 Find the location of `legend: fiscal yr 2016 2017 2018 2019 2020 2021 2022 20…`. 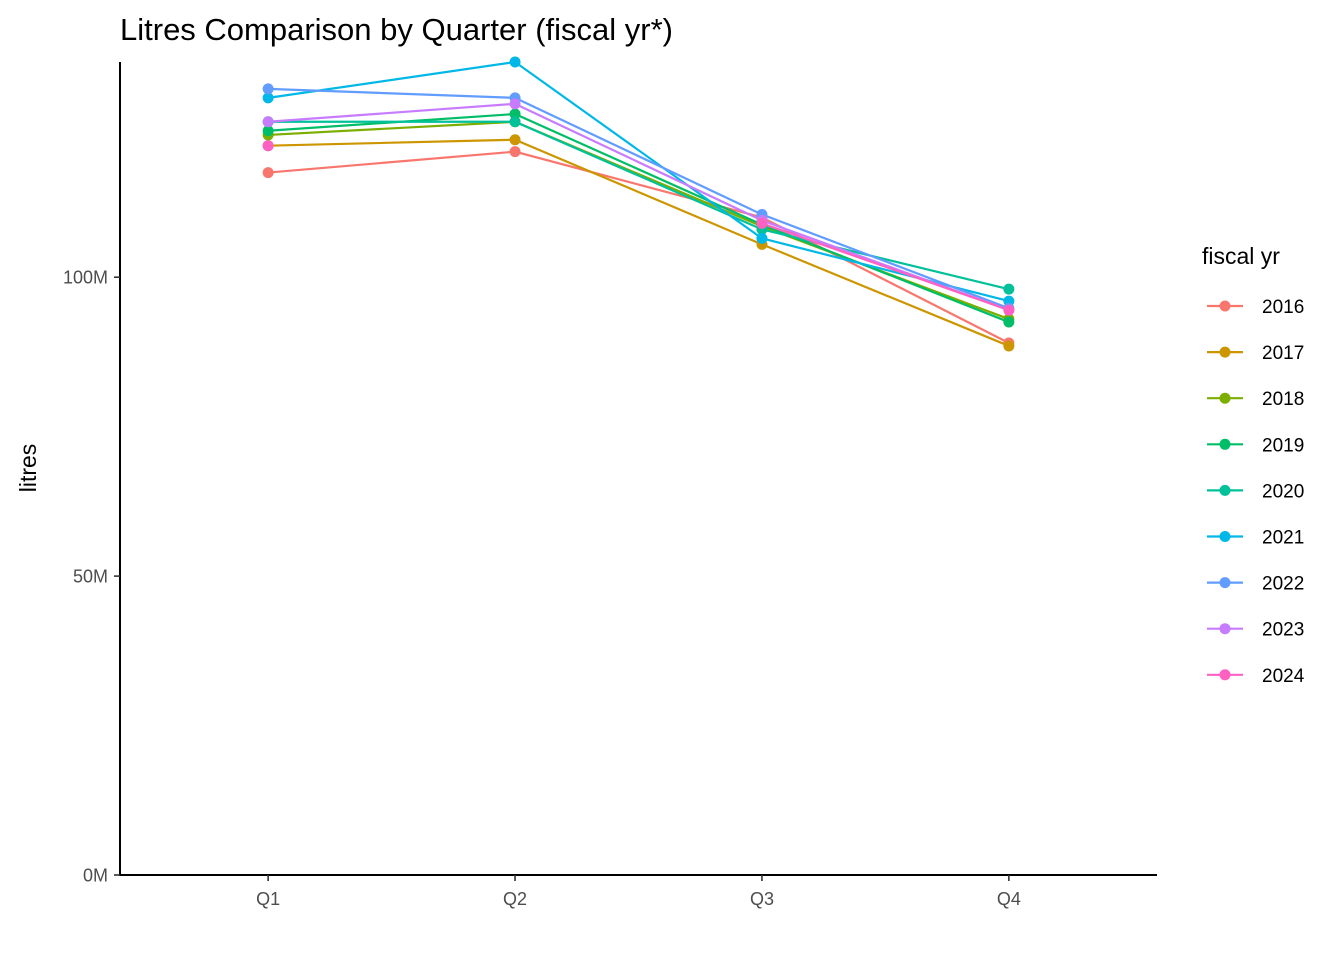

legend: fiscal yr 2016 2017 2018 2019 2020 2021 2022 20… is located at coordinates (1253, 465).